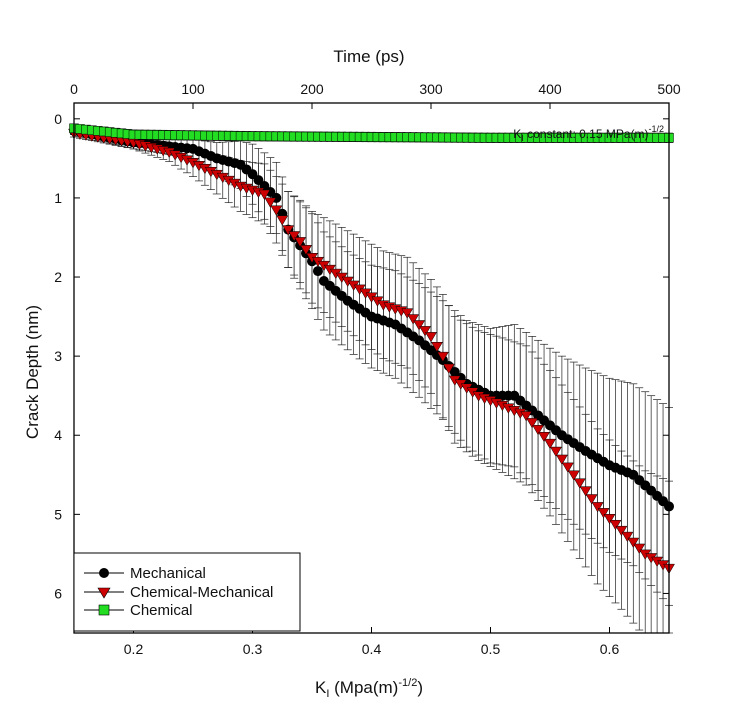 This screenshot has width=742, height=711. Describe the element at coordinates (32, 372) in the screenshot. I see `y-axis-title: Crack Depth (nm)` at that location.